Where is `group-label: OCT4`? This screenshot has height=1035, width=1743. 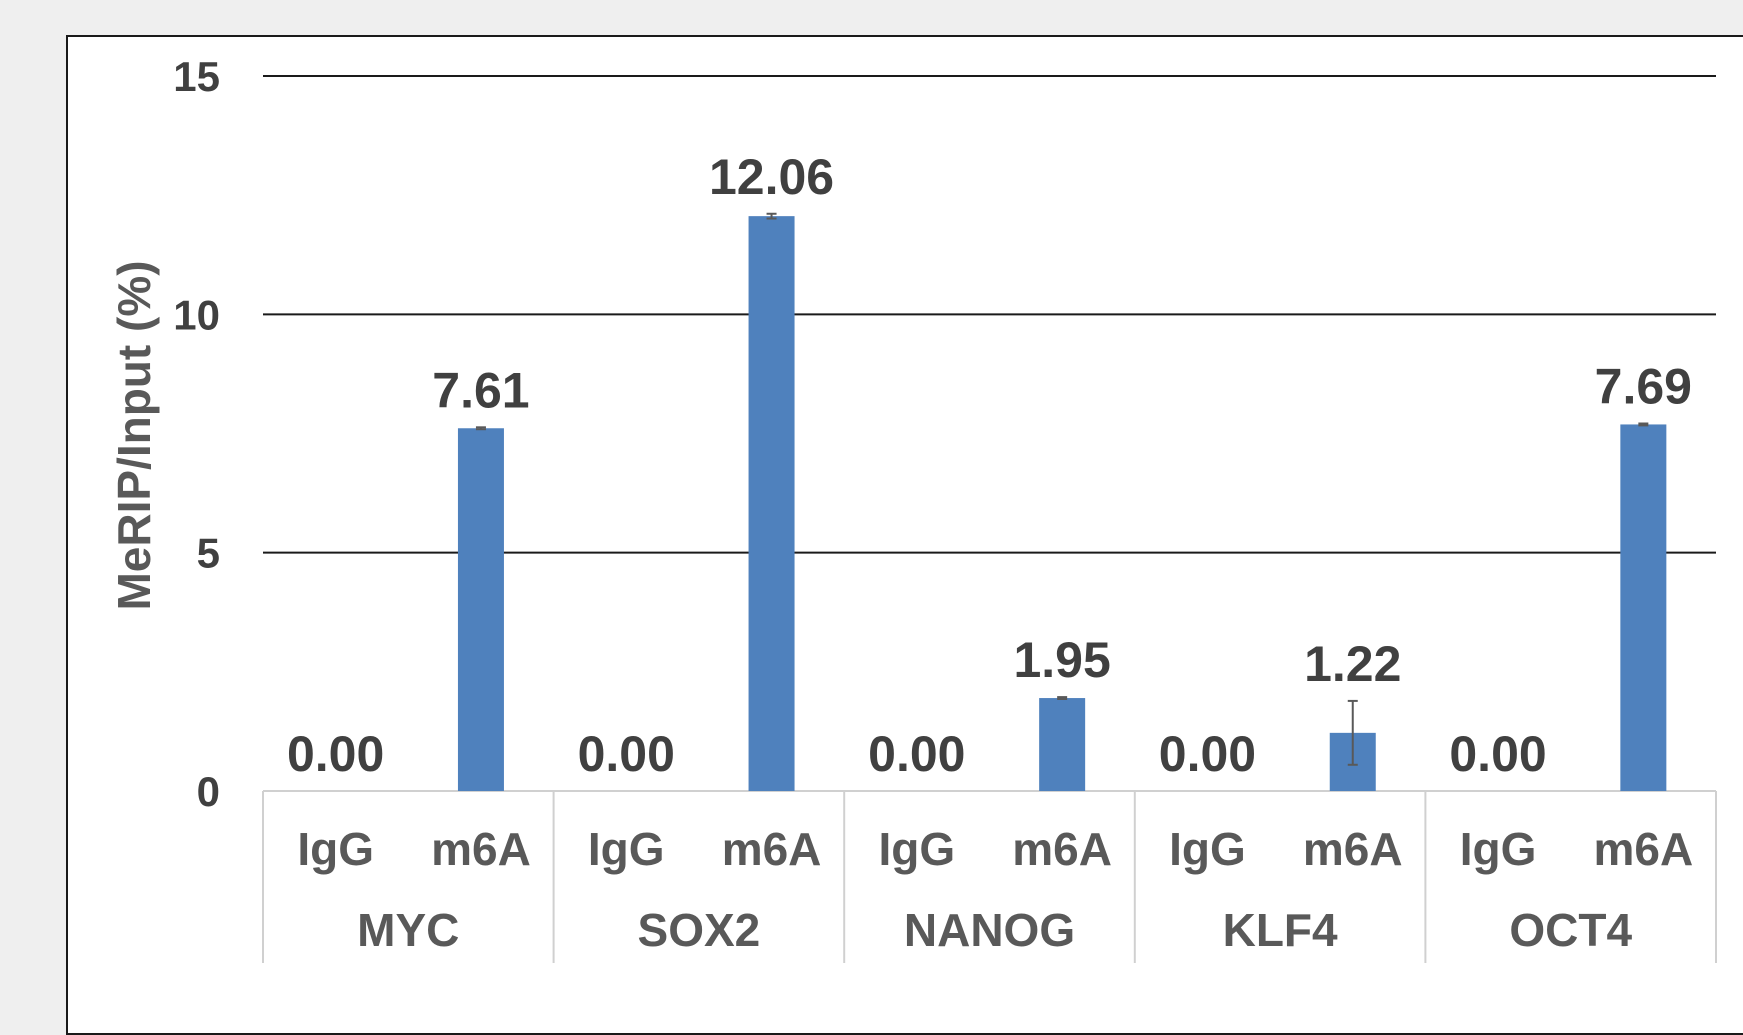
group-label: OCT4 is located at coordinates (1570, 930).